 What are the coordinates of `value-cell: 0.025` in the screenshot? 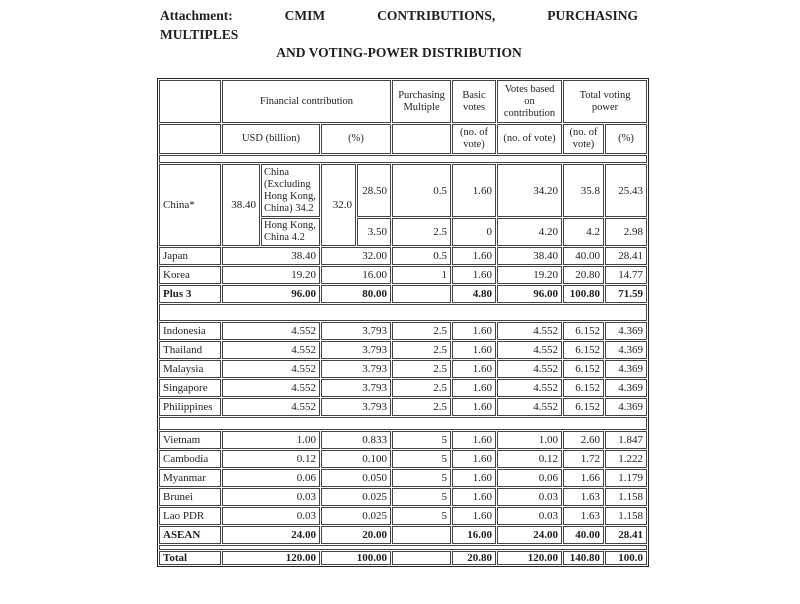 It's located at (356, 497).